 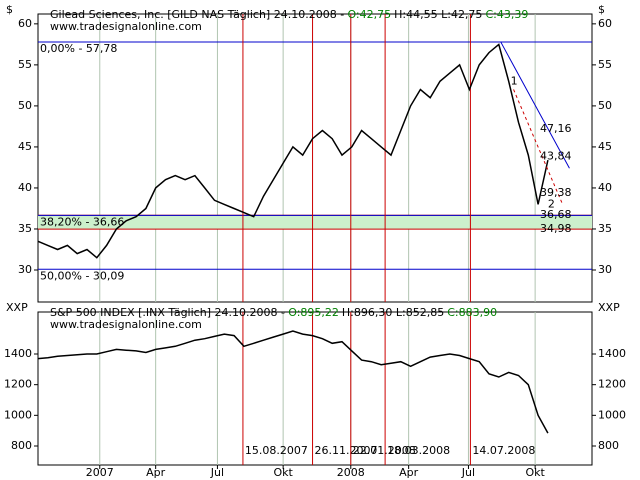 I want to click on annotation: 39,38, so click(x=556, y=192).